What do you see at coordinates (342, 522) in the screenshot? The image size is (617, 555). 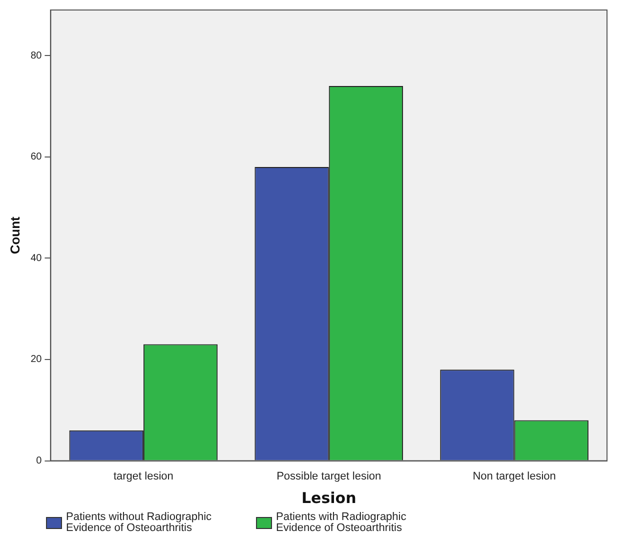 I see `legend-label: Patients with Radiographic Evidence of Osteoarthritis` at bounding box center [342, 522].